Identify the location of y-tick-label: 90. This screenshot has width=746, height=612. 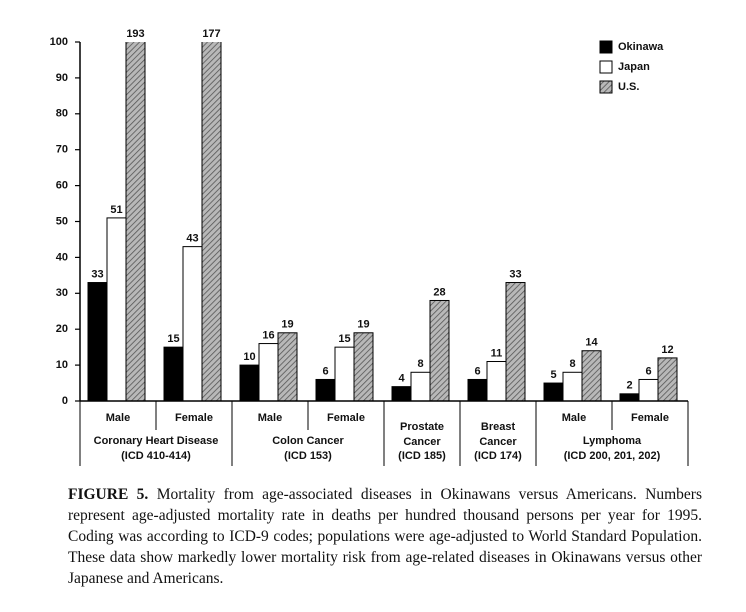
(62, 78).